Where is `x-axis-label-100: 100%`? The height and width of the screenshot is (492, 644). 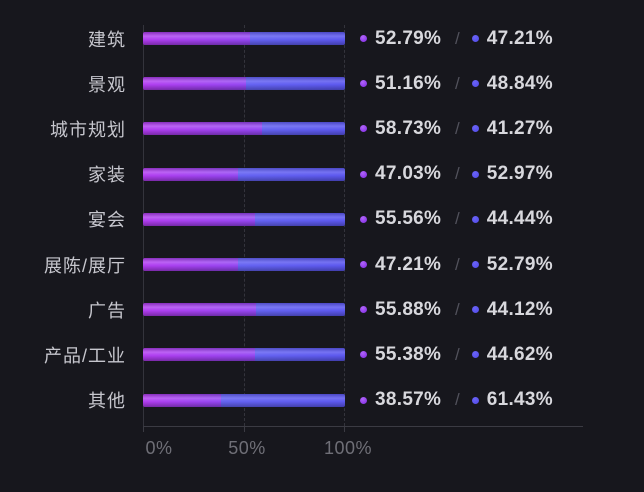
x-axis-label-100: 100% is located at coordinates (348, 448).